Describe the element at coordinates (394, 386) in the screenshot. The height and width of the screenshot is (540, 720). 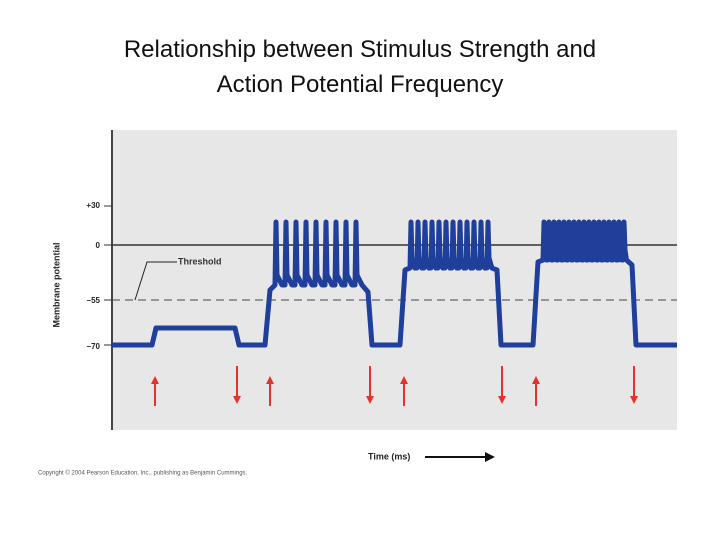
I see `stimulus-arrows` at that location.